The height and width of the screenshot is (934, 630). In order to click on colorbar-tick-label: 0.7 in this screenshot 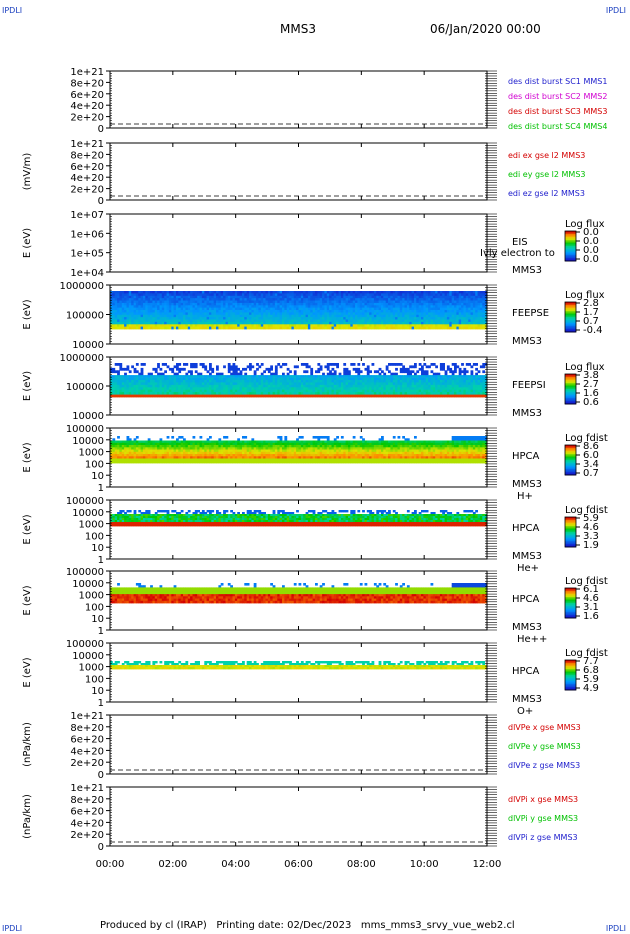, I will do `click(591, 473)`.